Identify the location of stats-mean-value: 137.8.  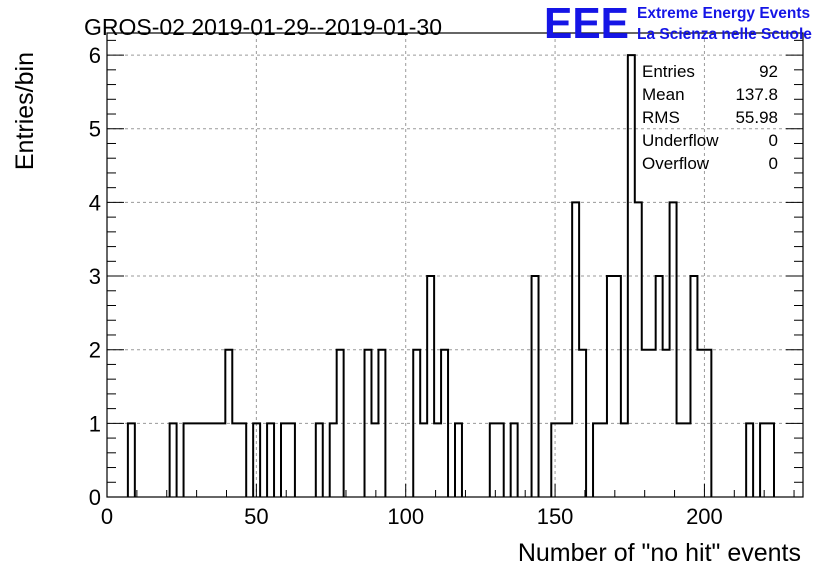
(756, 94).